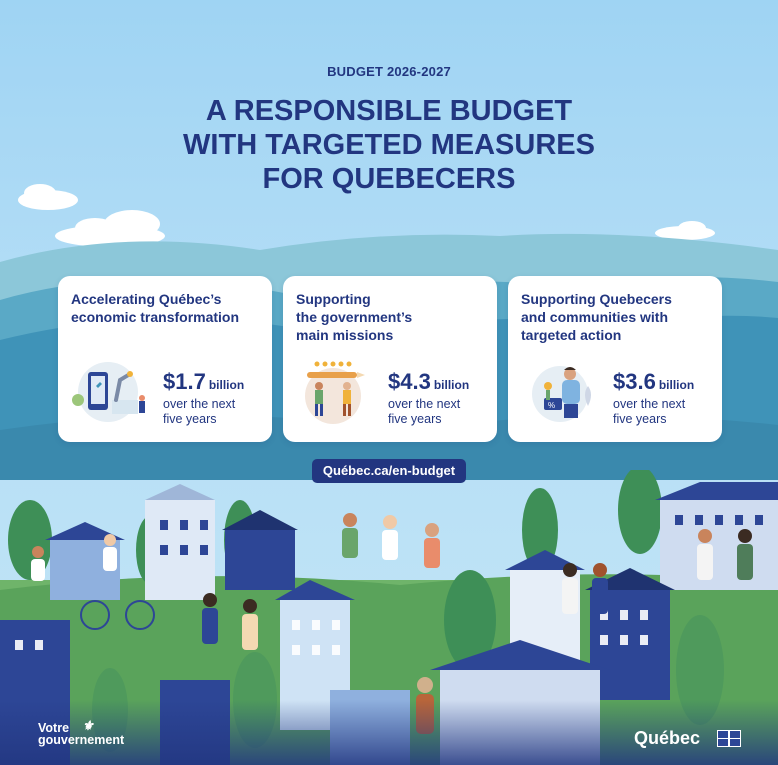 The height and width of the screenshot is (765, 778). What do you see at coordinates (333, 299) in the screenshot?
I see `card-title-line: Supporting` at bounding box center [333, 299].